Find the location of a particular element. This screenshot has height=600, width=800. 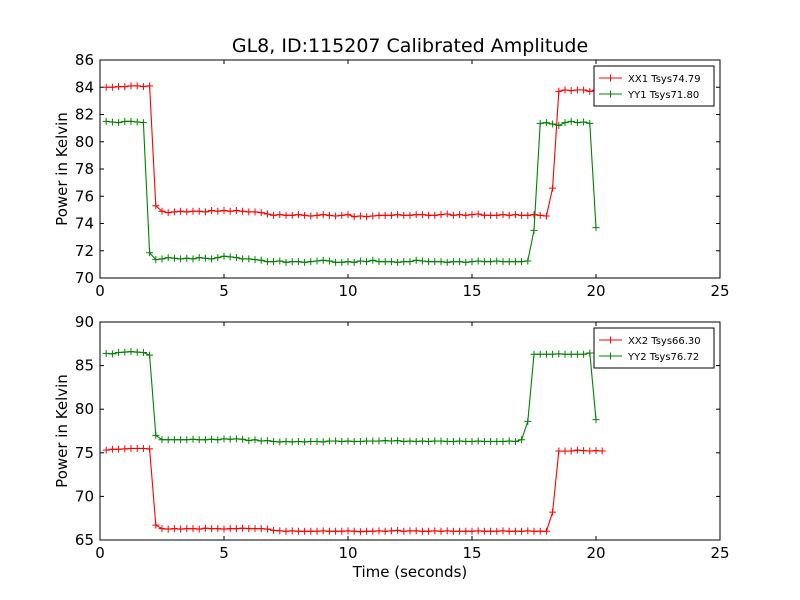

y-tick-label: 70 is located at coordinates (84, 496).